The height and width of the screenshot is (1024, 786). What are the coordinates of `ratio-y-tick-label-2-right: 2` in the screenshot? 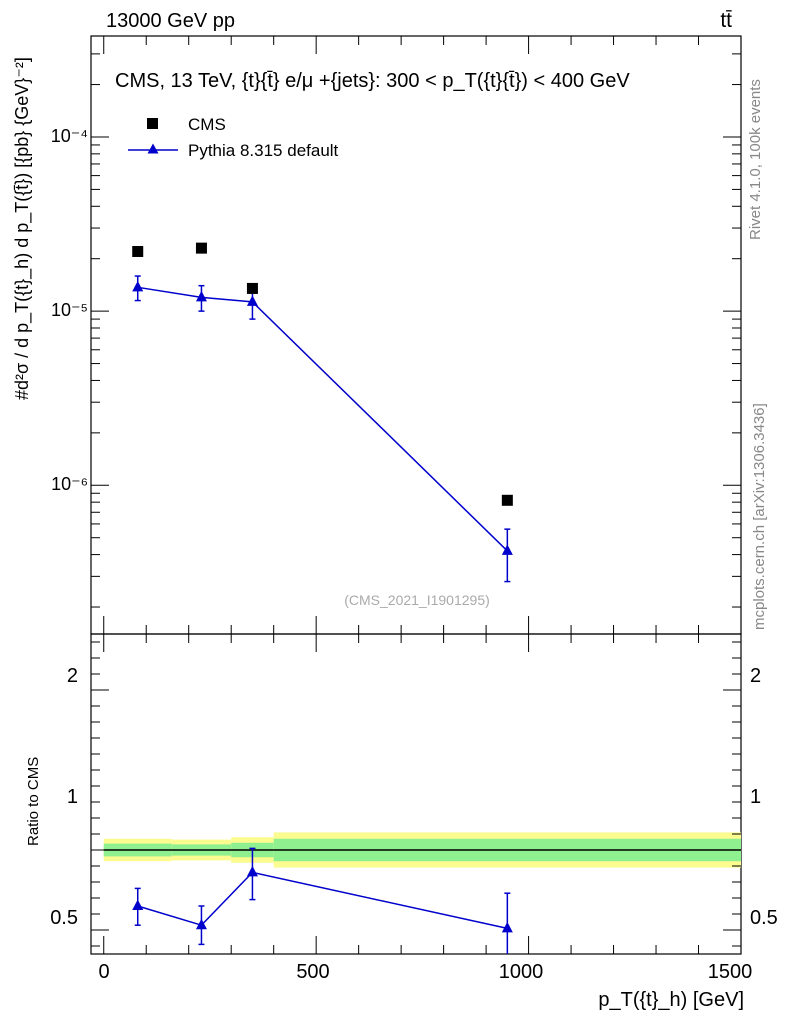 It's located at (755, 676).